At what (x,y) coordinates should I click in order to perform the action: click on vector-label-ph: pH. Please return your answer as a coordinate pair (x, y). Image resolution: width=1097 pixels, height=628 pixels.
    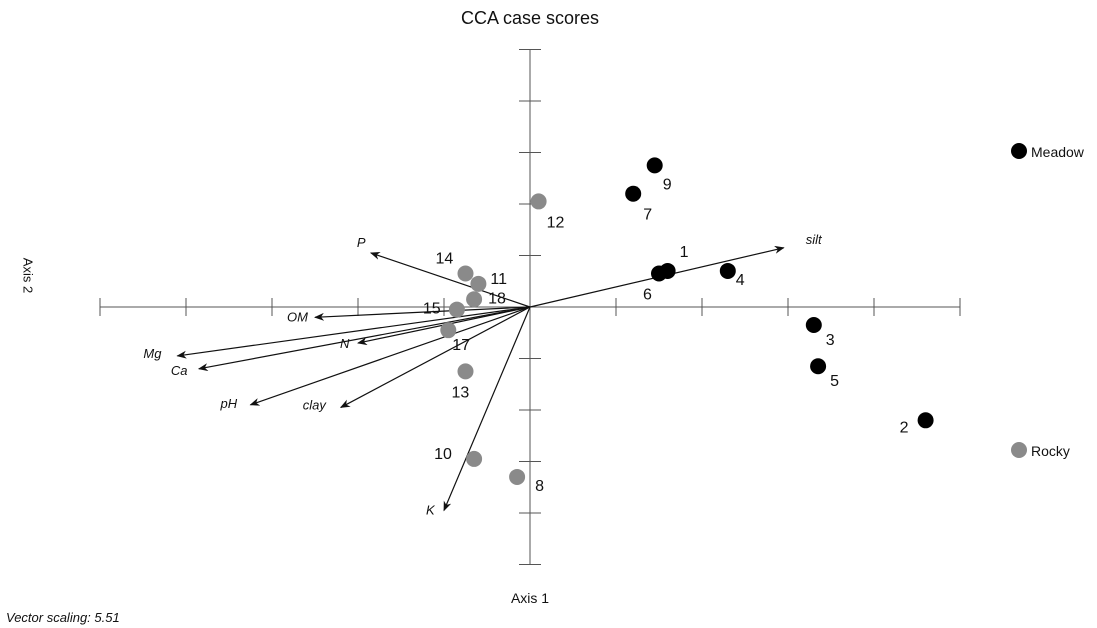
    Looking at the image, I should click on (229, 403).